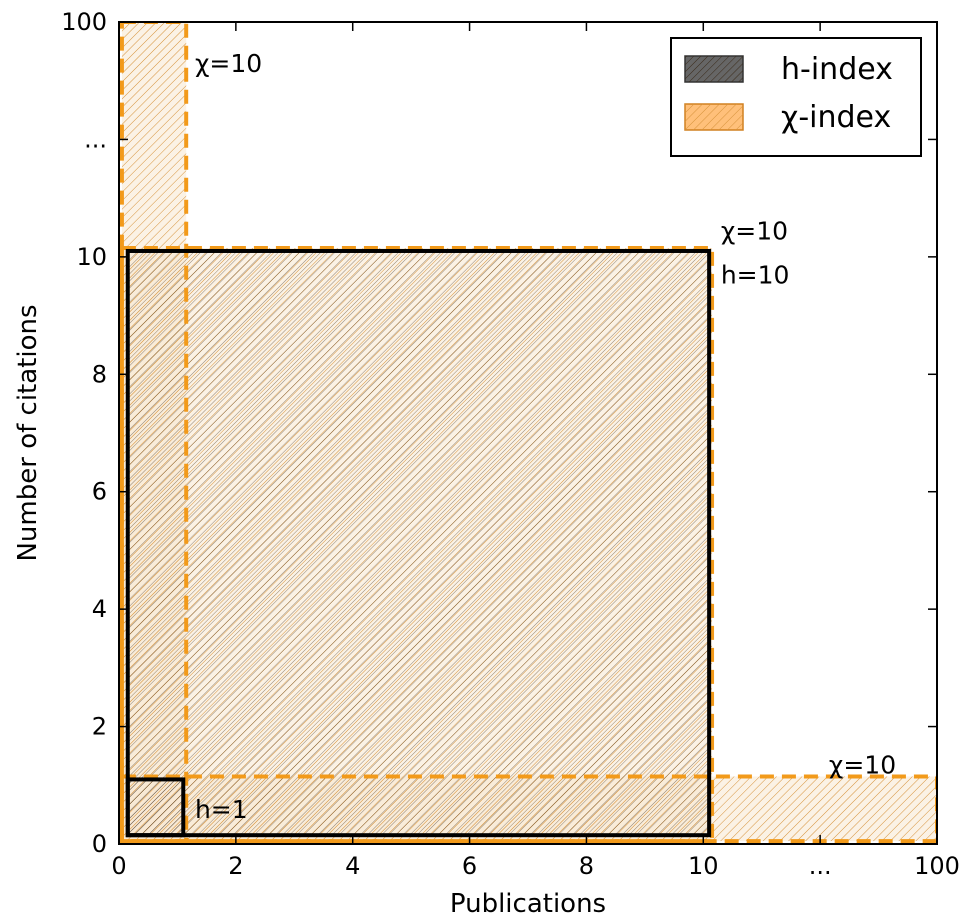 This screenshot has height=920, width=979. What do you see at coordinates (221, 809) in the screenshot?
I see `annotation-0: h=1` at bounding box center [221, 809].